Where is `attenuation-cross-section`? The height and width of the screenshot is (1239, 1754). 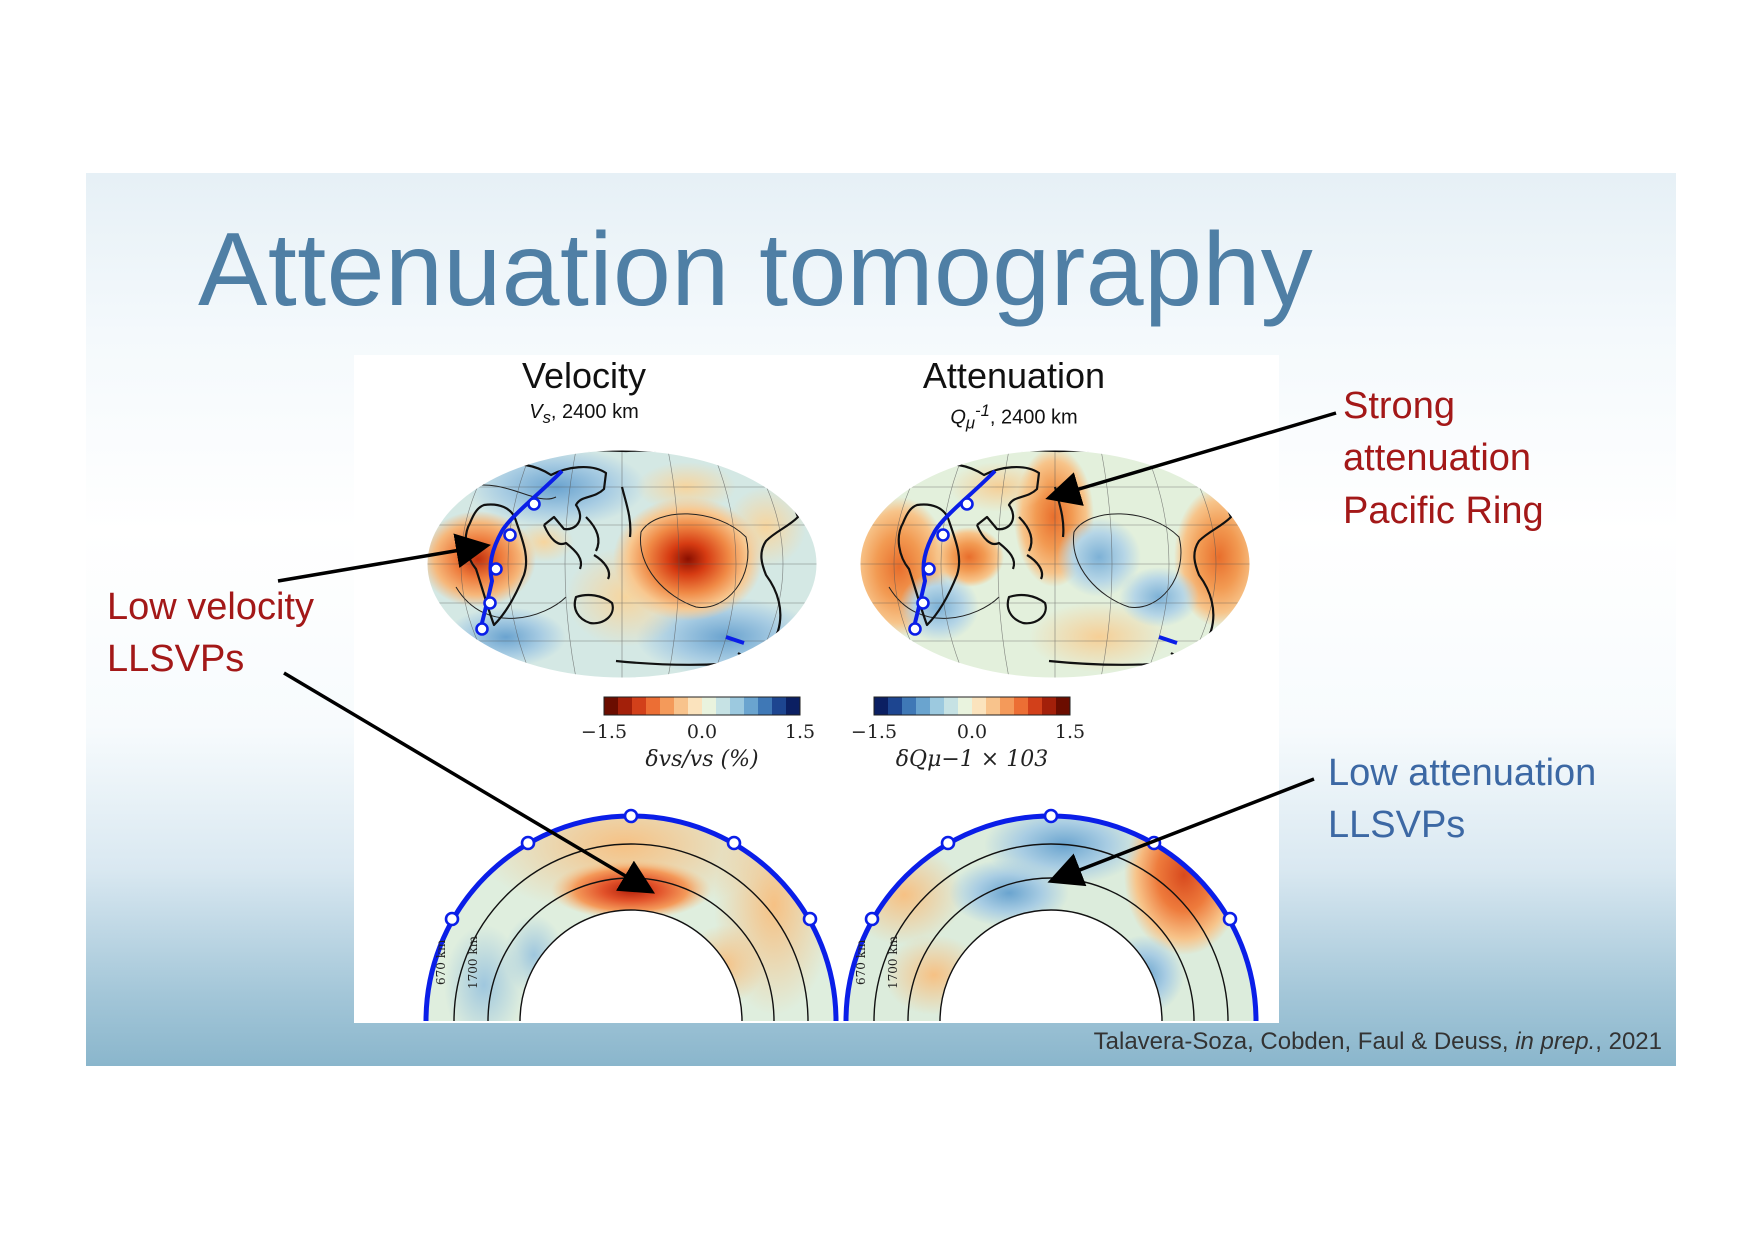
attenuation-cross-section is located at coordinates (1051, 915).